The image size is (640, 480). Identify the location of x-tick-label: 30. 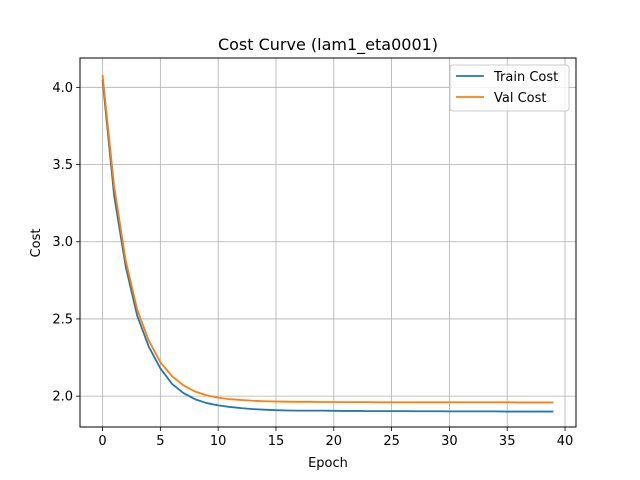
(449, 441).